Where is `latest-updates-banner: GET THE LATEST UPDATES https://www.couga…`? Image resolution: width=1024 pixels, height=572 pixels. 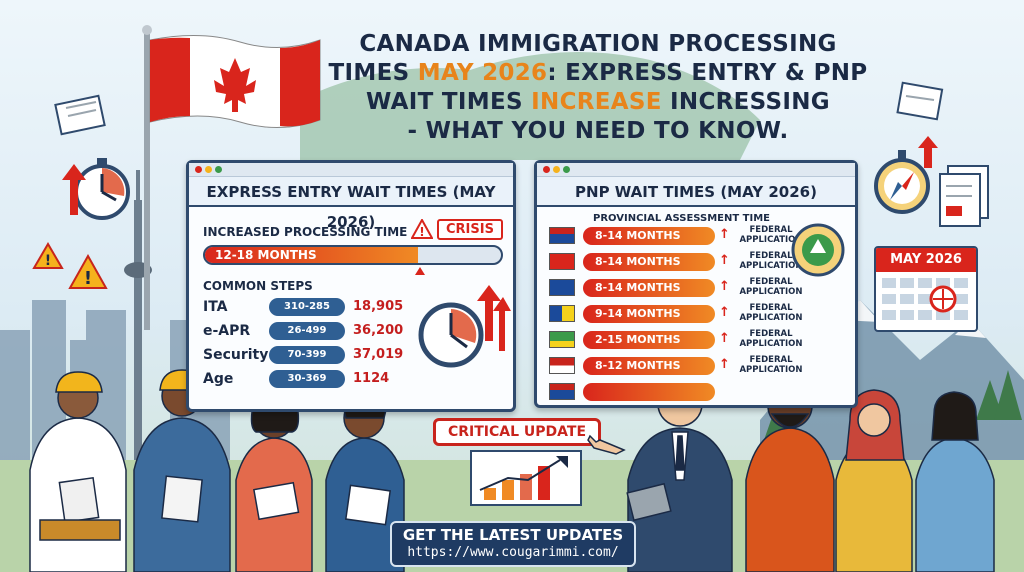
latest-updates-banner: GET THE LATEST UPDATES https://www.couga… is located at coordinates (513, 544).